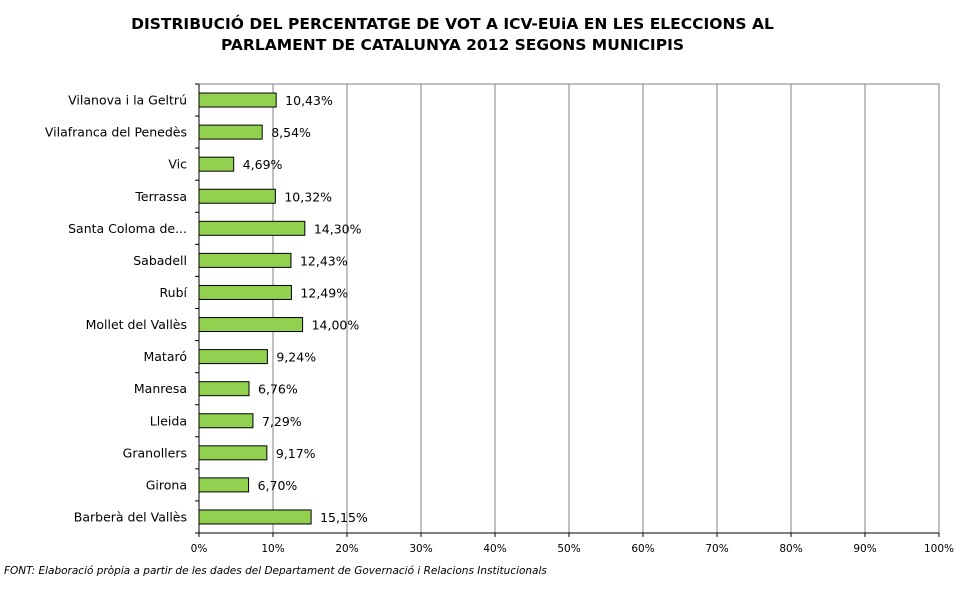 Image resolution: width=967 pixels, height=591 pixels. I want to click on data-label: 14,30%, so click(338, 228).